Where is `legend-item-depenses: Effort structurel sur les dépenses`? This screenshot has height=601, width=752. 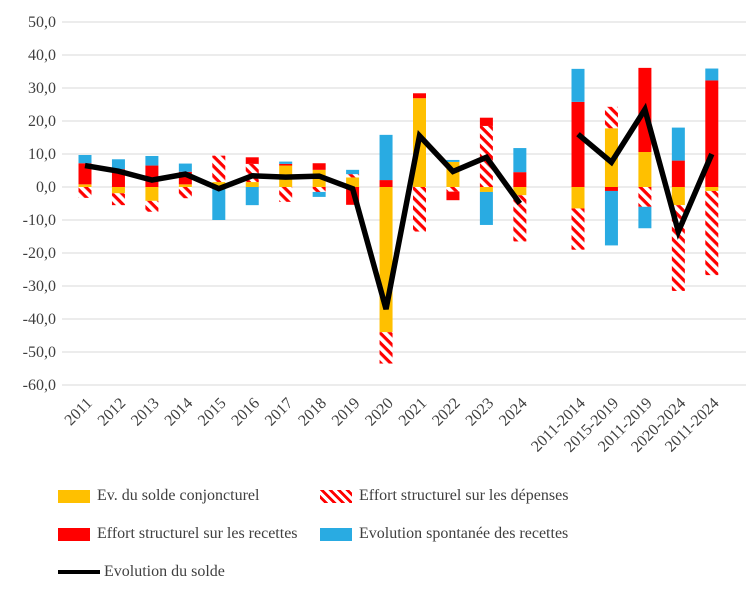 legend-item-depenses: Effort structurel sur les dépenses is located at coordinates (444, 496).